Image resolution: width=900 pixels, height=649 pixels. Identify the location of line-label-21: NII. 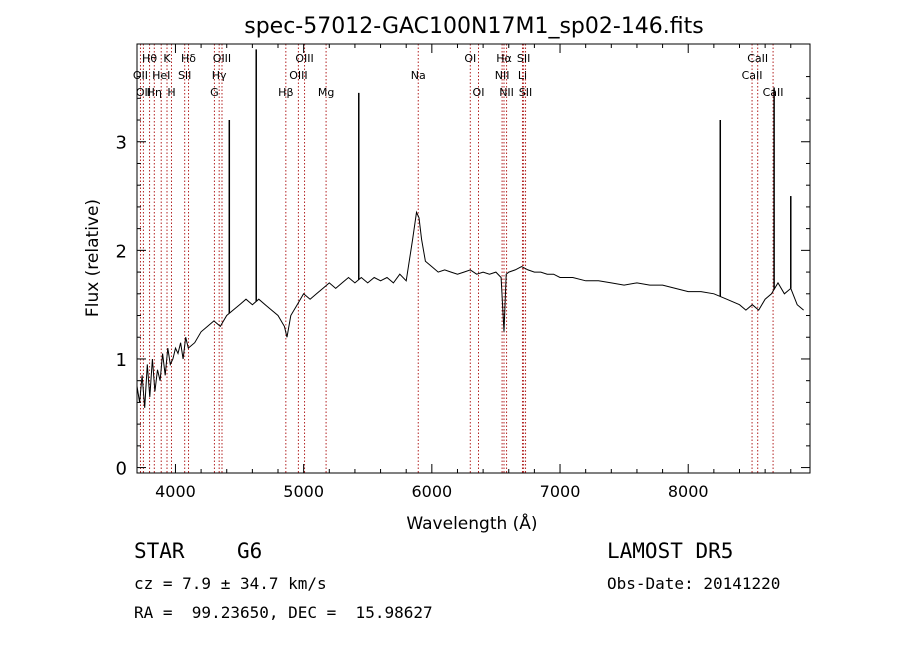
(506, 92).